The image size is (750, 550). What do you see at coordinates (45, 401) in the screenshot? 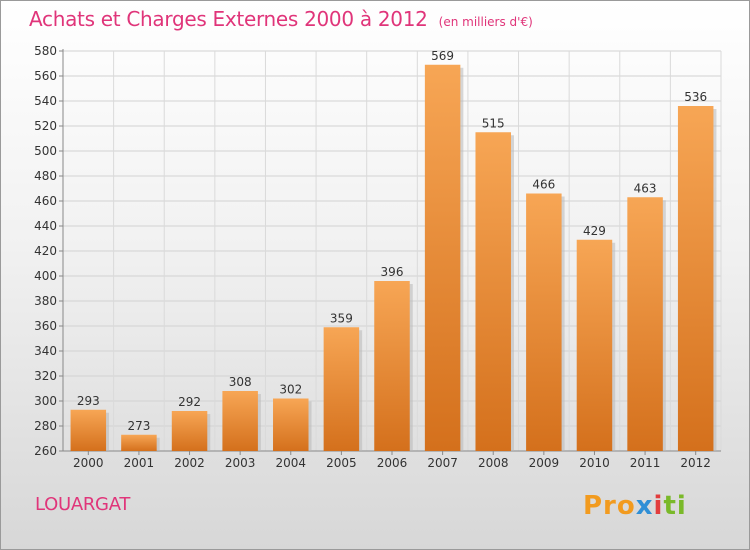
I see `y-tick-label: 300` at bounding box center [45, 401].